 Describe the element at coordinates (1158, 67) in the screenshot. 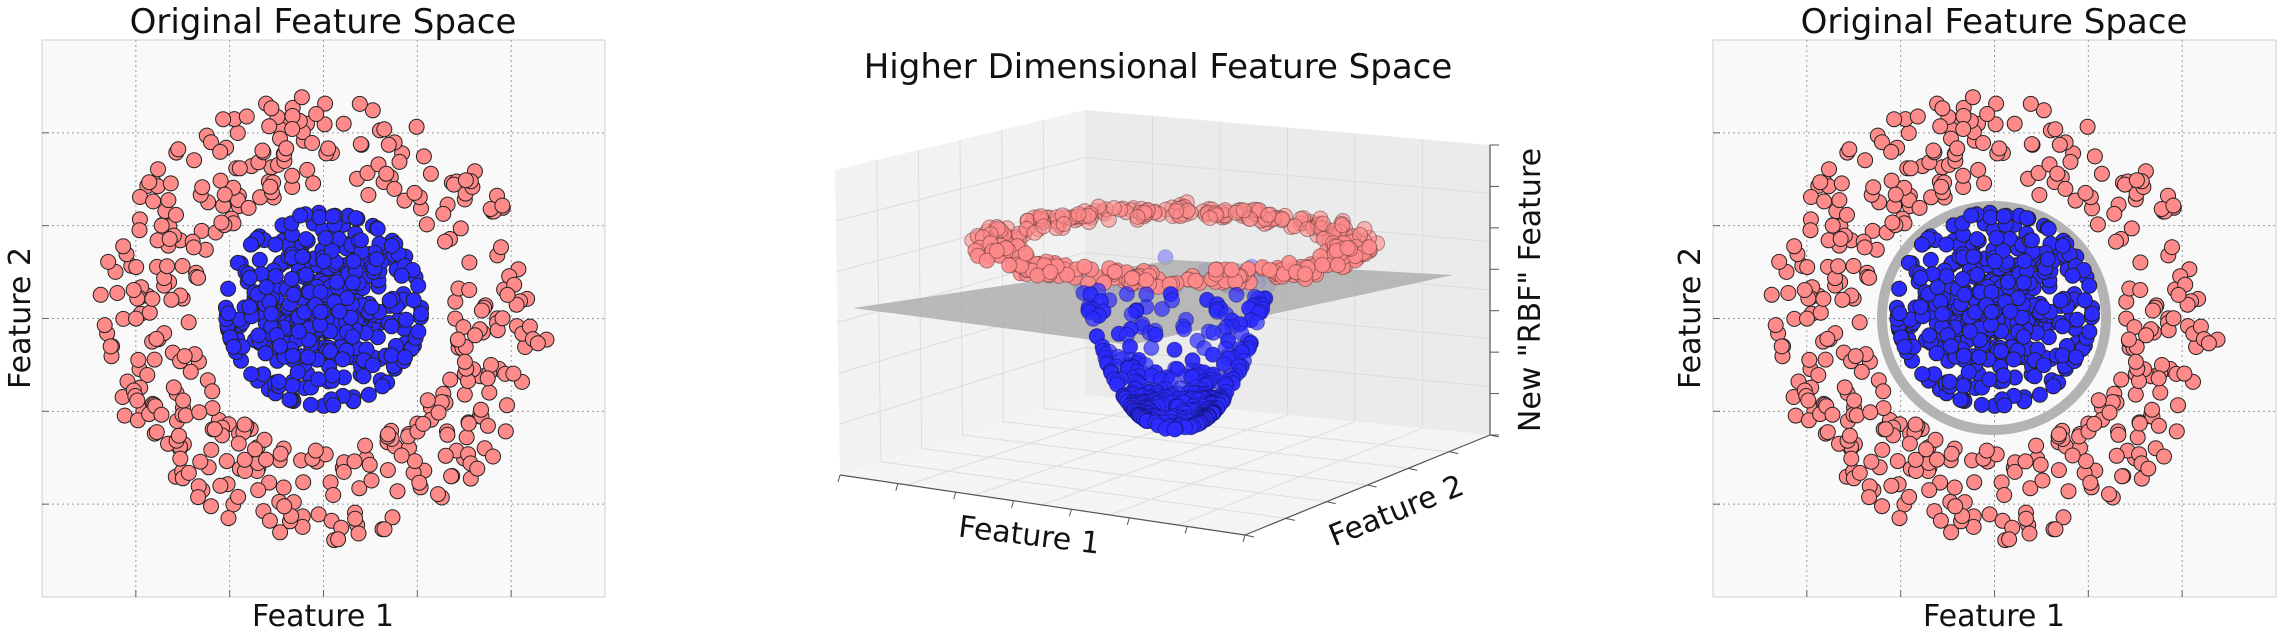

I see `chart-title: Higher Dimensional Feature Space` at that location.